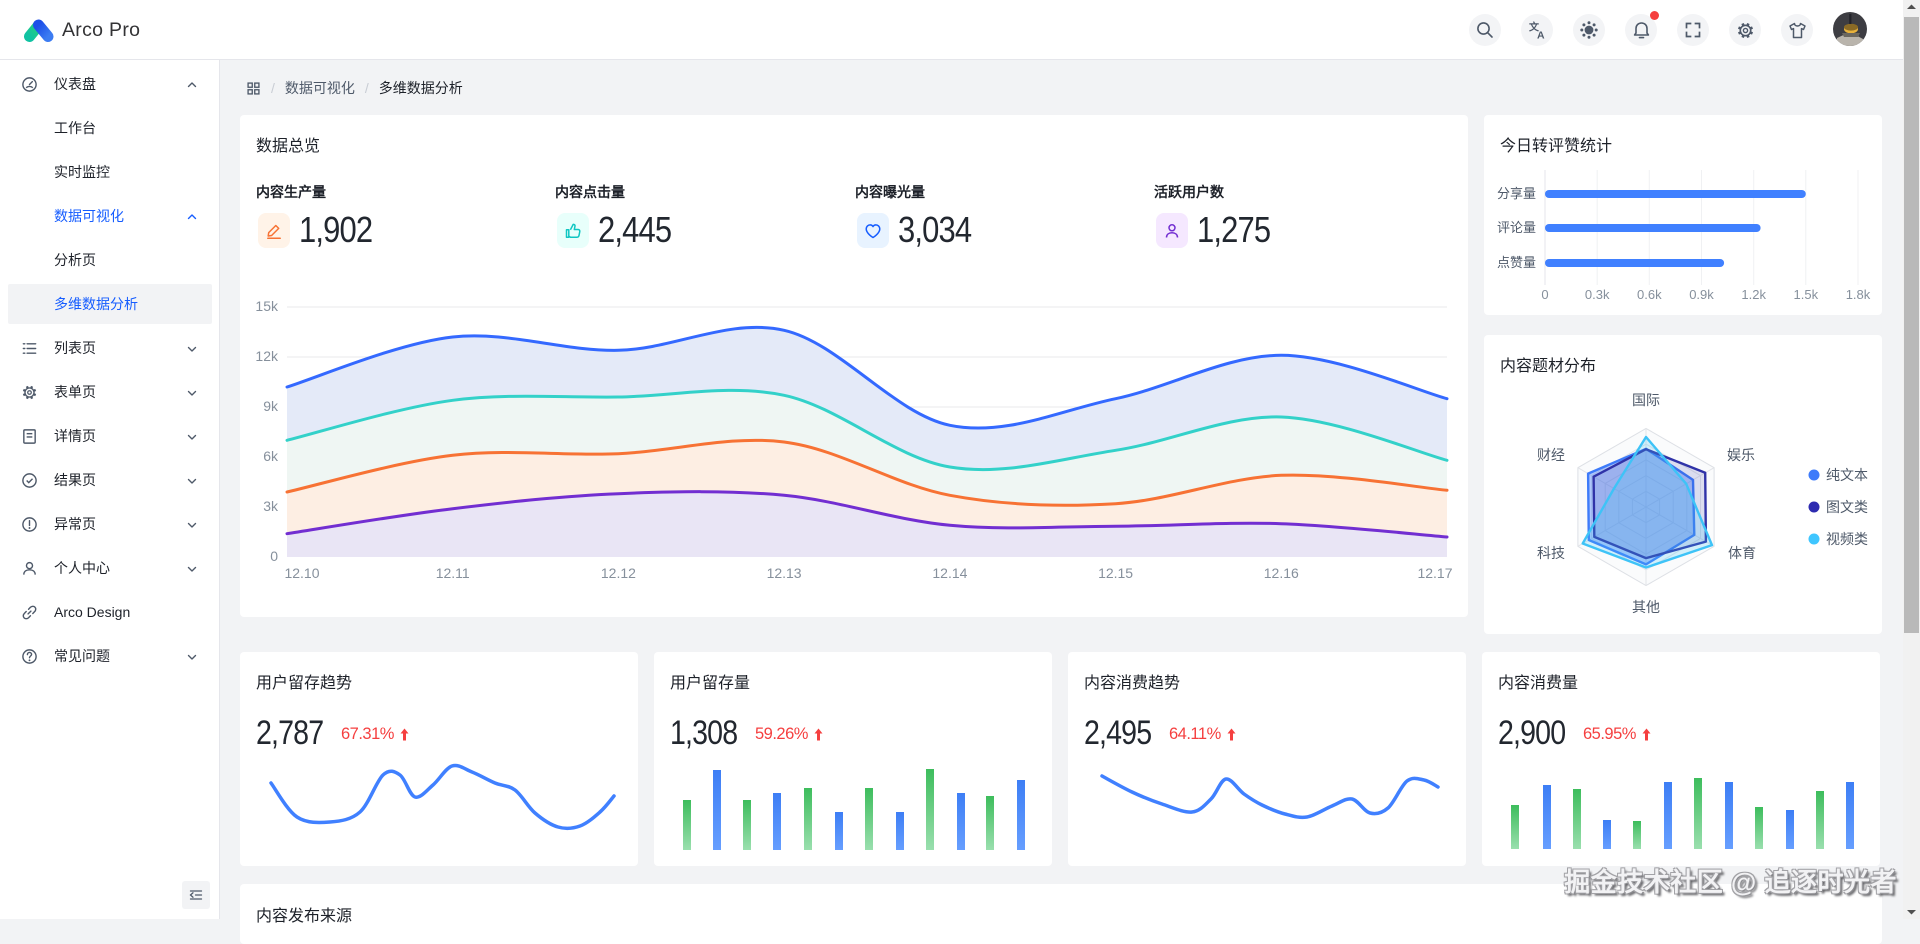  What do you see at coordinates (1806, 294) in the screenshot?
I see `svg-text: 1.5k` at bounding box center [1806, 294].